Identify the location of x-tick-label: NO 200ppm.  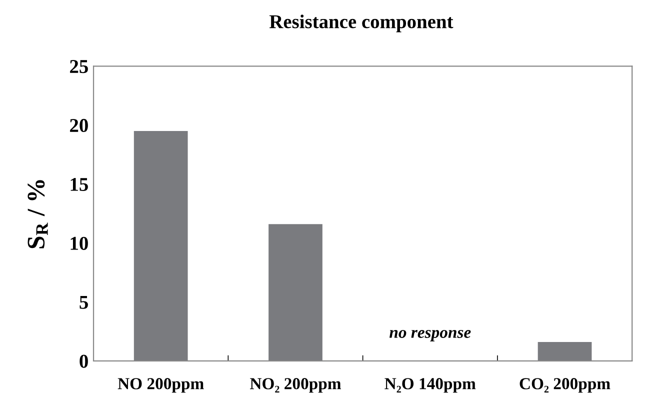
(161, 385).